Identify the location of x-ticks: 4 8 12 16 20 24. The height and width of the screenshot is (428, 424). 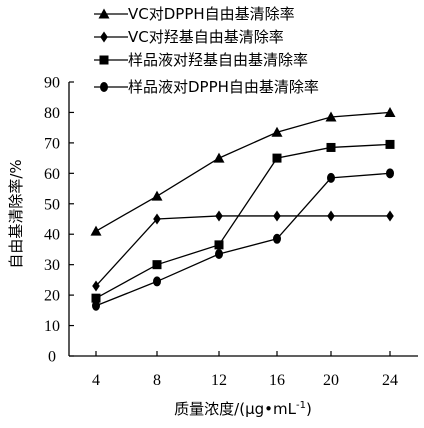
(245, 370).